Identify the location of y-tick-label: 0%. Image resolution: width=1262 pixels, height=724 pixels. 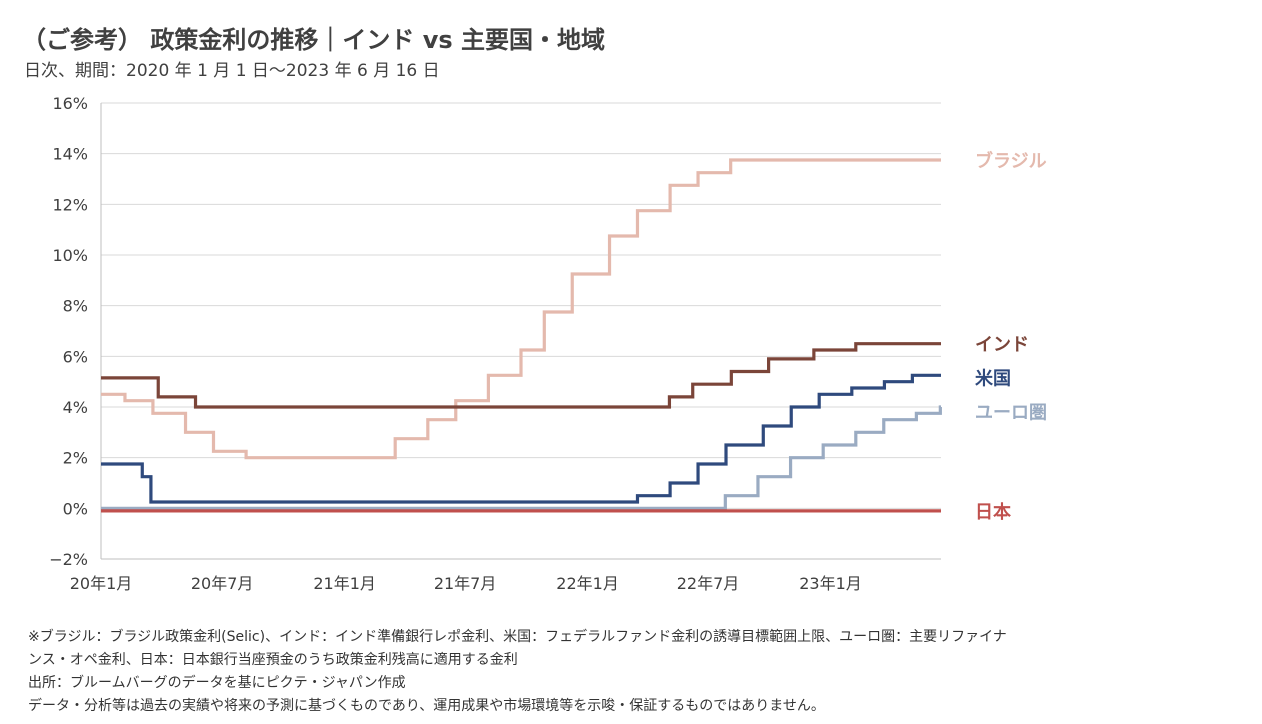
(75, 508).